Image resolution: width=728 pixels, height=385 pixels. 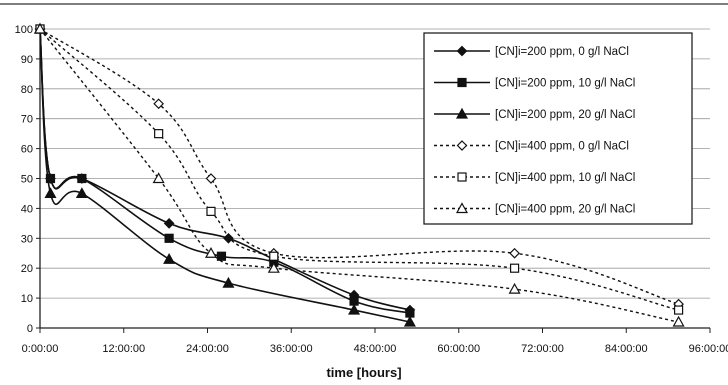 I want to click on y-tick-label: 0, so click(x=30, y=329).